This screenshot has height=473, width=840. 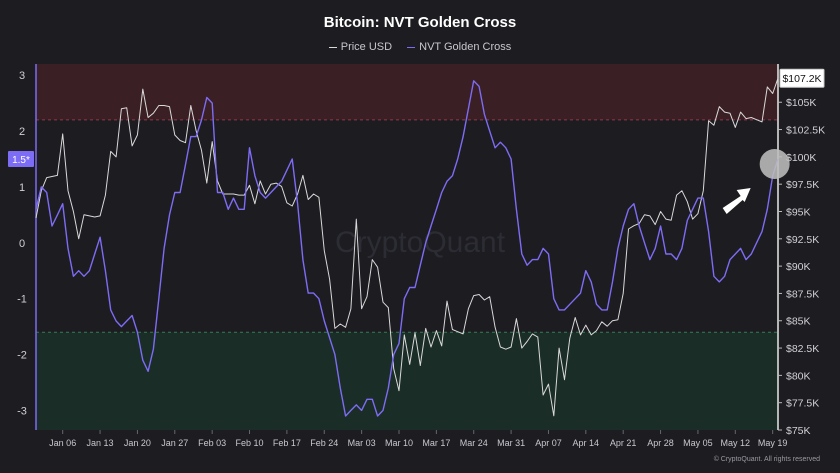 I want to click on legend-item-nvt: NVT Golden Cross, so click(x=459, y=47).